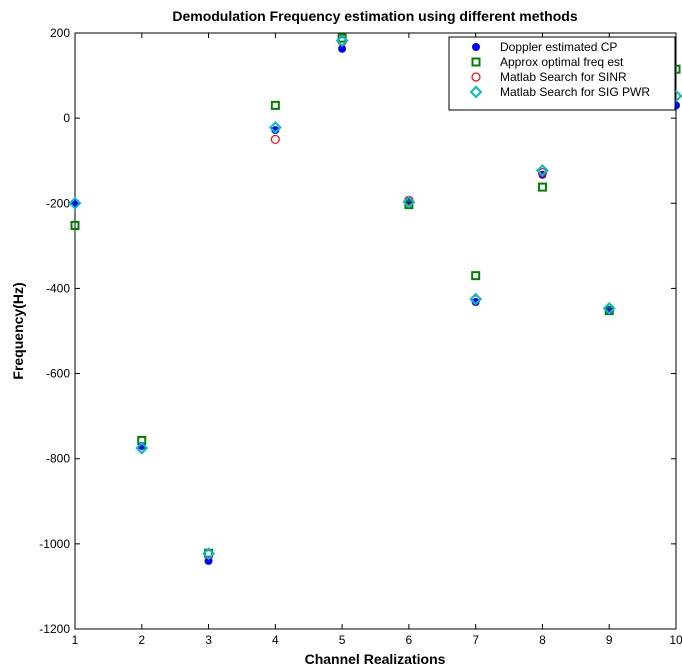 The height and width of the screenshot is (669, 682). What do you see at coordinates (18, 330) in the screenshot?
I see `y-axis-label: Frequency(Hz)` at bounding box center [18, 330].